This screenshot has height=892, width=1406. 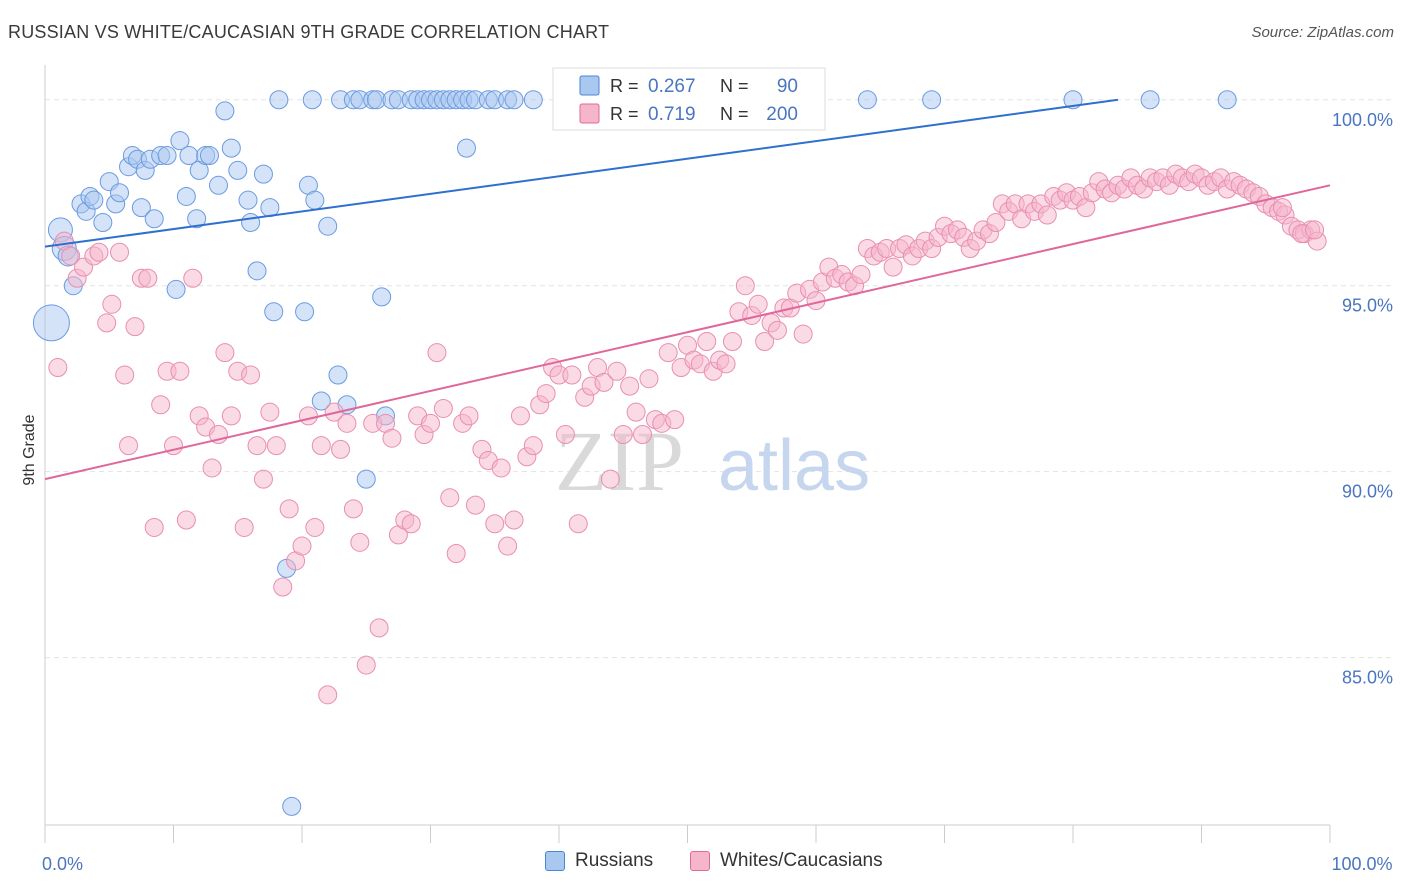 What do you see at coordinates (581, 173) in the screenshot?
I see `russians-trend-line` at bounding box center [581, 173].